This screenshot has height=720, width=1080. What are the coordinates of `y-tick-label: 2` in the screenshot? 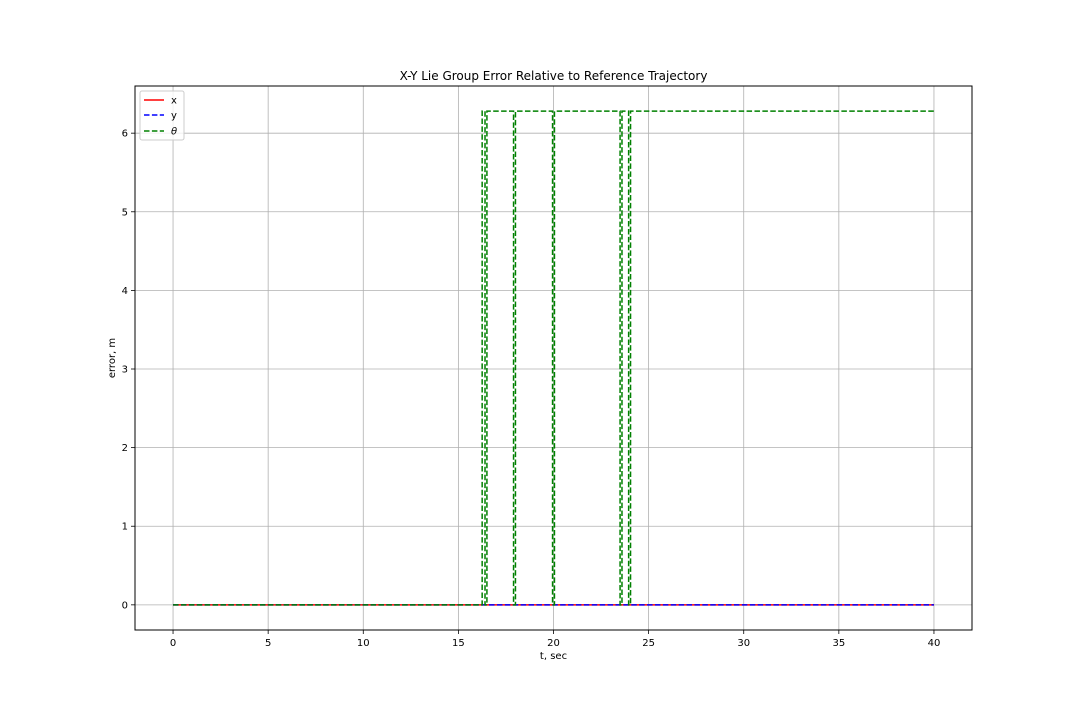 It's located at (125, 448).